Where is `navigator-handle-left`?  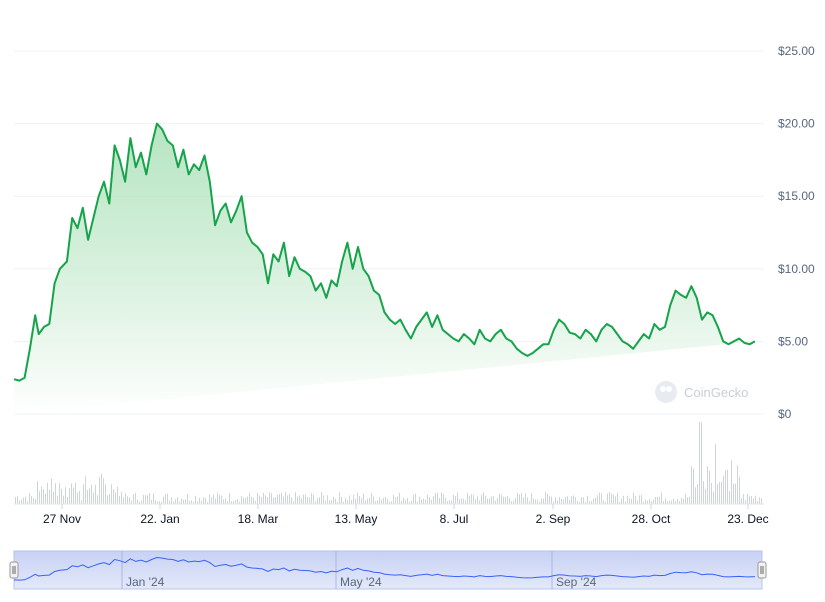 navigator-handle-left is located at coordinates (14, 570).